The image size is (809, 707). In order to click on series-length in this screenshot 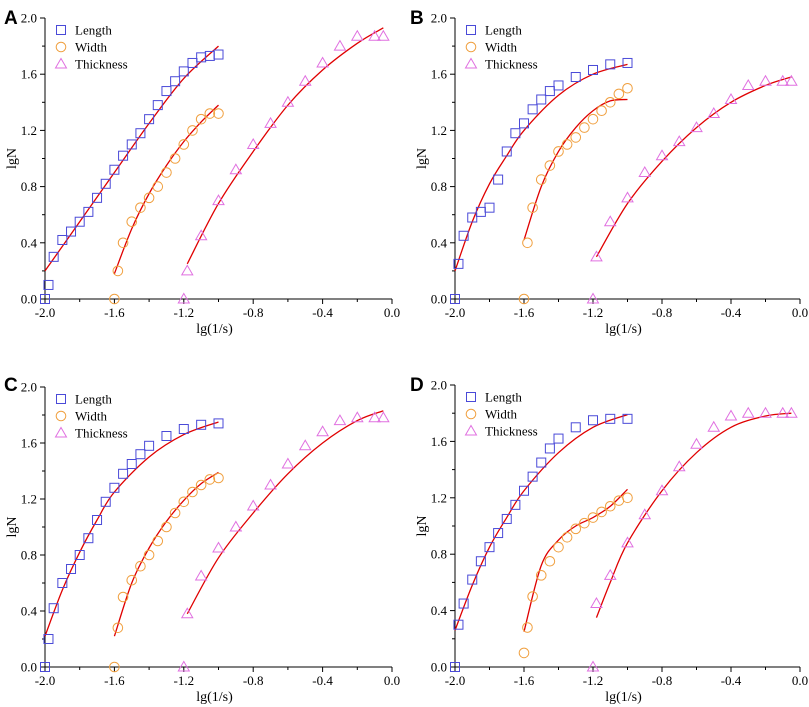, I will do `click(132, 545)`.